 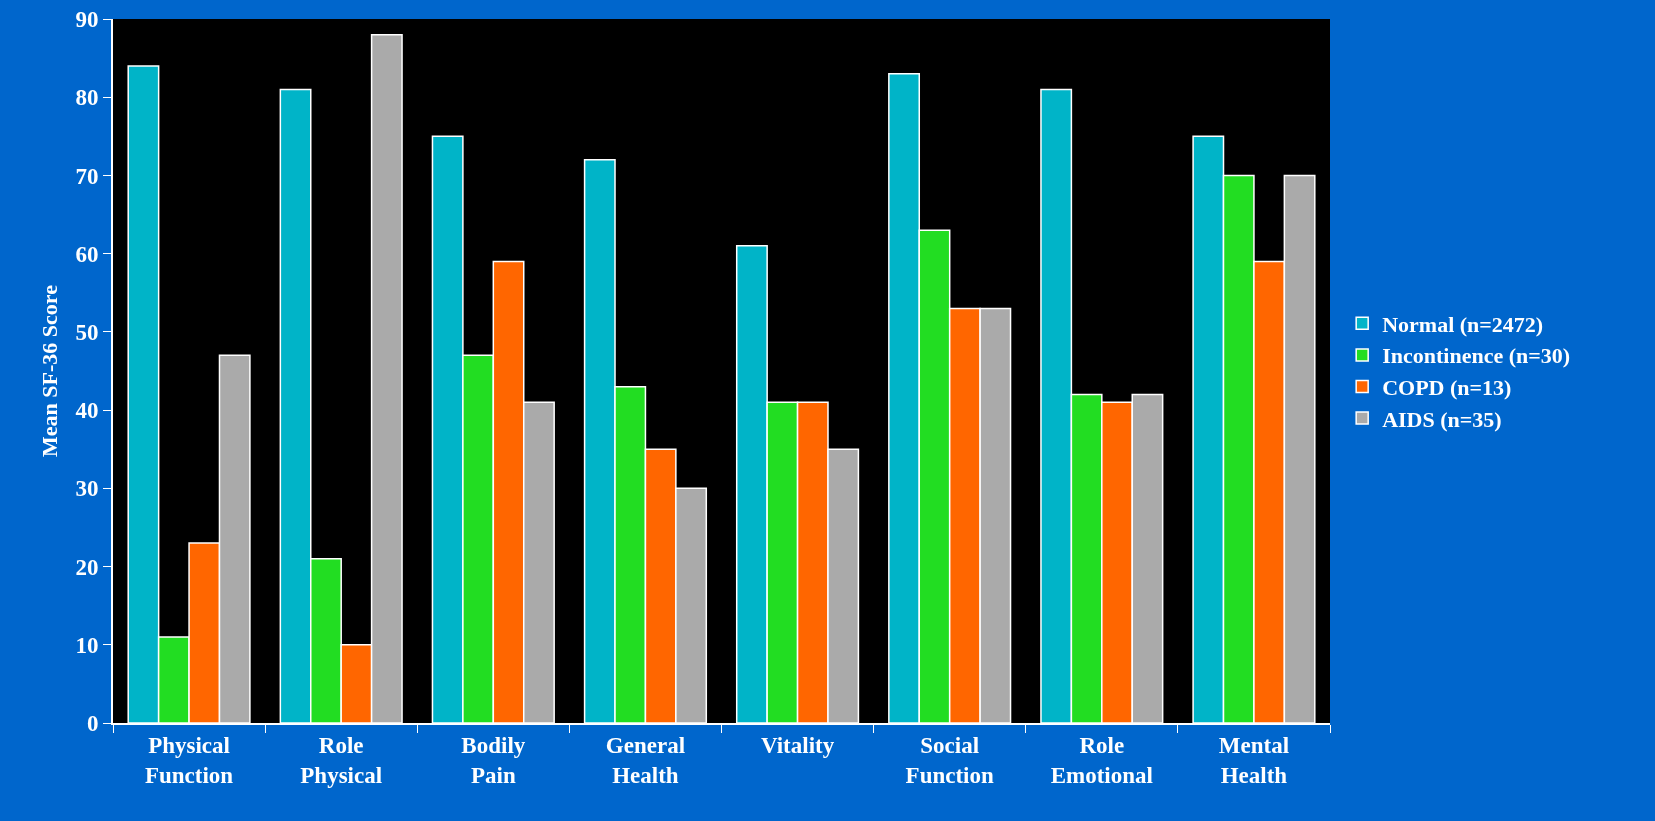 I want to click on legend-label: Normal (n=2472), so click(x=1463, y=324).